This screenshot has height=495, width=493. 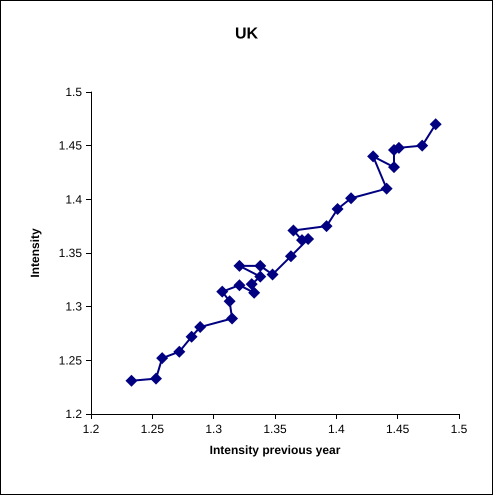 I want to click on x-tick-label: 1.35, so click(x=275, y=429).